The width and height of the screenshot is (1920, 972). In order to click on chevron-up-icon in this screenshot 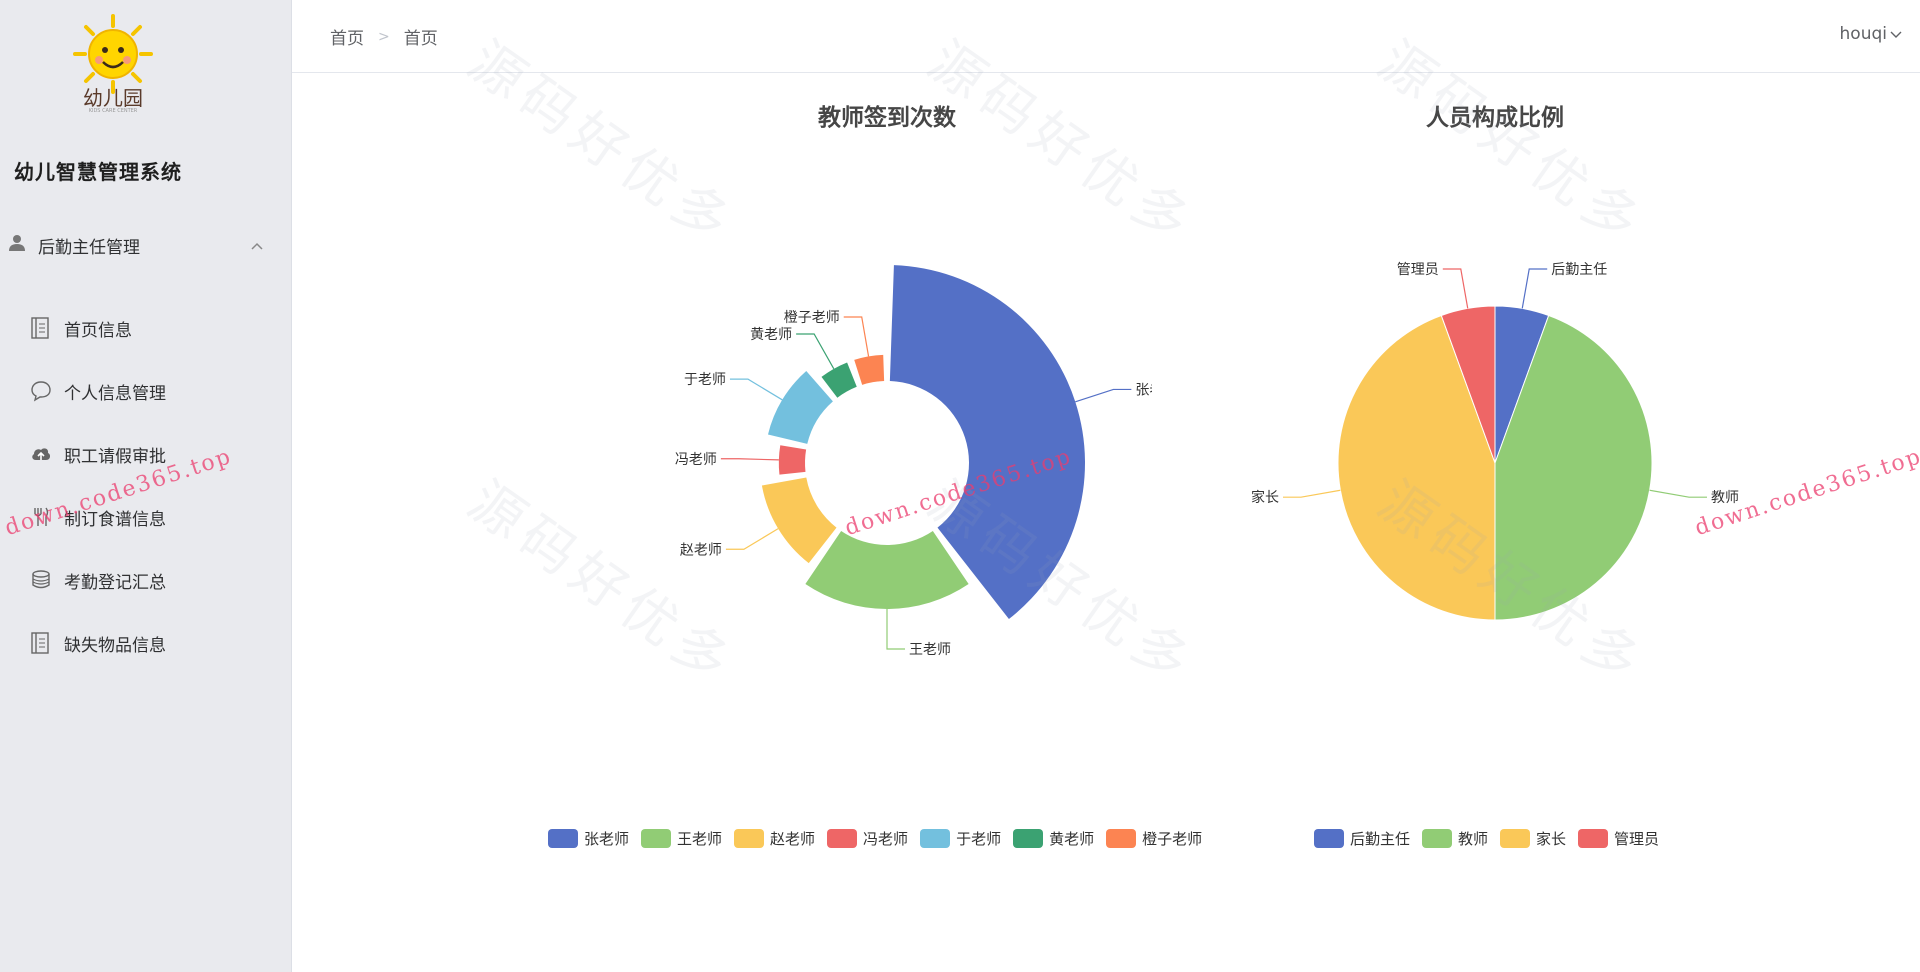, I will do `click(257, 245)`.